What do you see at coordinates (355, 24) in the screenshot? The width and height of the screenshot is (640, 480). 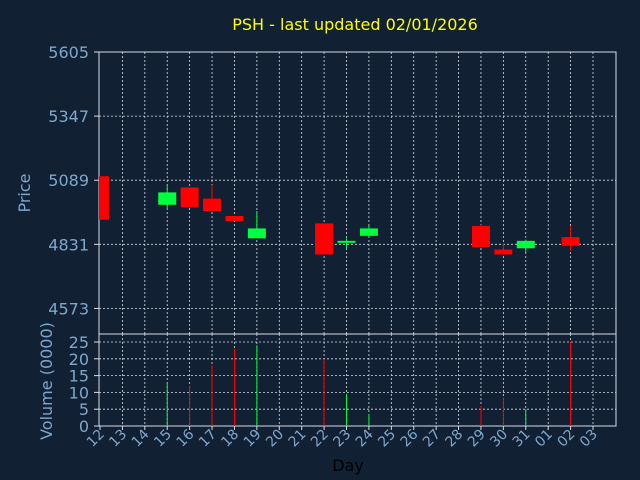 I see `chart-title: PSH - last updated 02/01/2026` at bounding box center [355, 24].